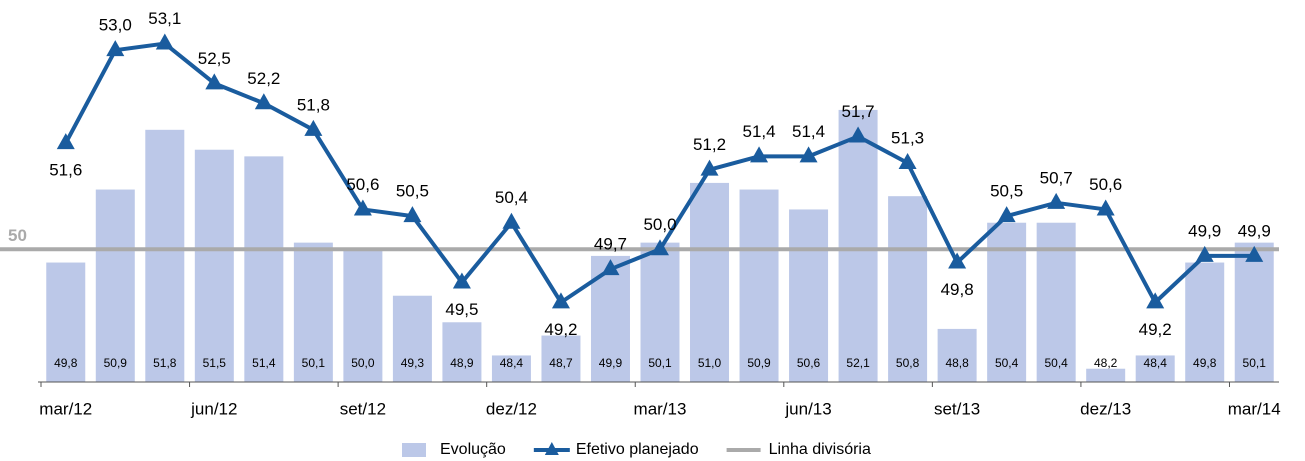  Describe the element at coordinates (511, 197) in the screenshot. I see `line-value-label: 50,4` at that location.